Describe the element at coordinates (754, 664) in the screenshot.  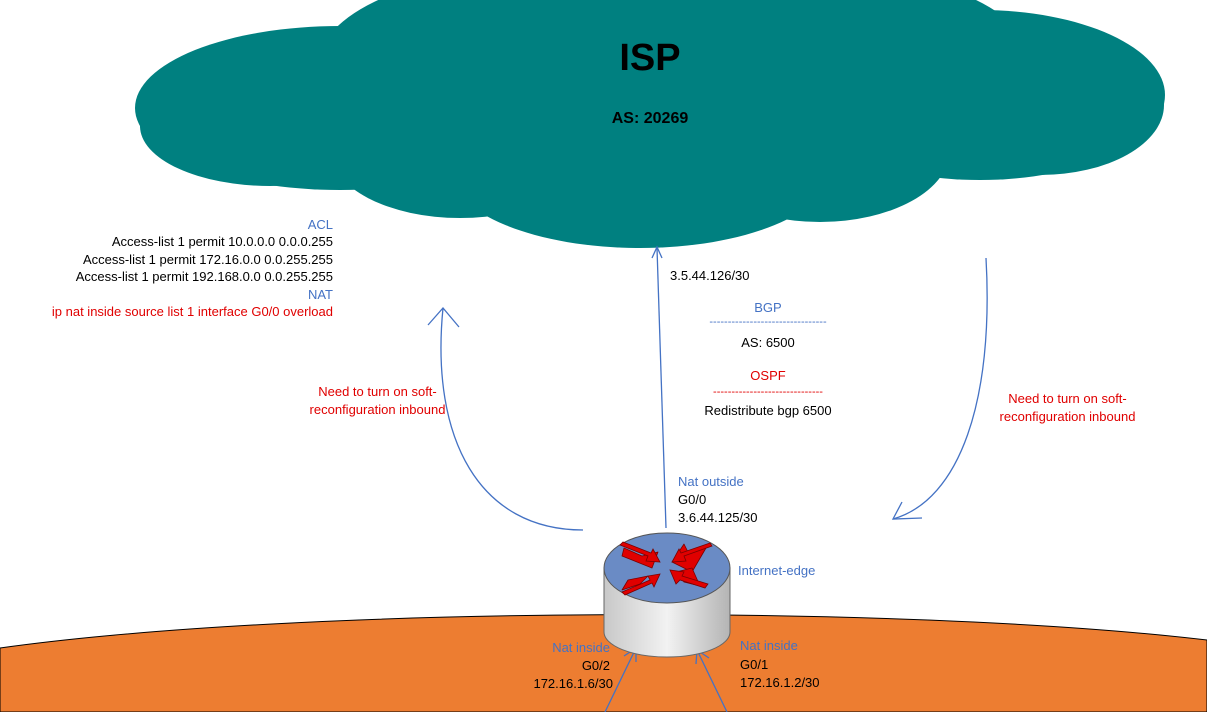
I see `g0-1-iface: G0/1` at that location.